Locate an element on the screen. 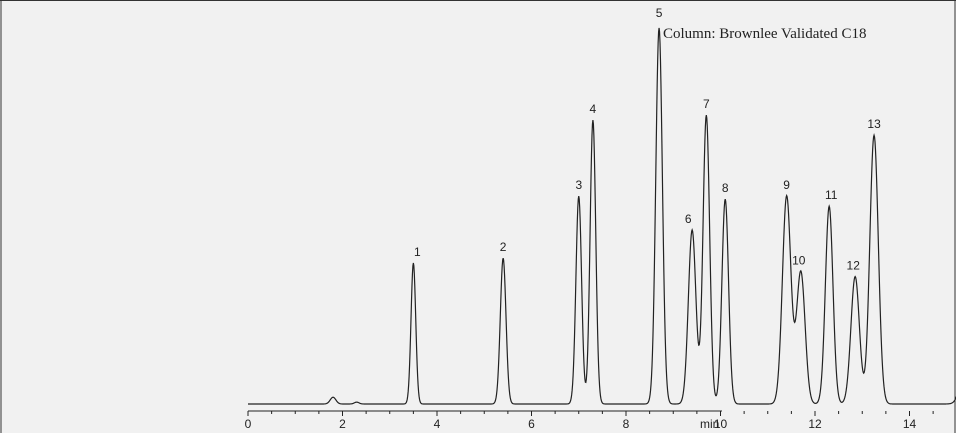 The height and width of the screenshot is (433, 956). peak-label-9: 9 is located at coordinates (786, 185).